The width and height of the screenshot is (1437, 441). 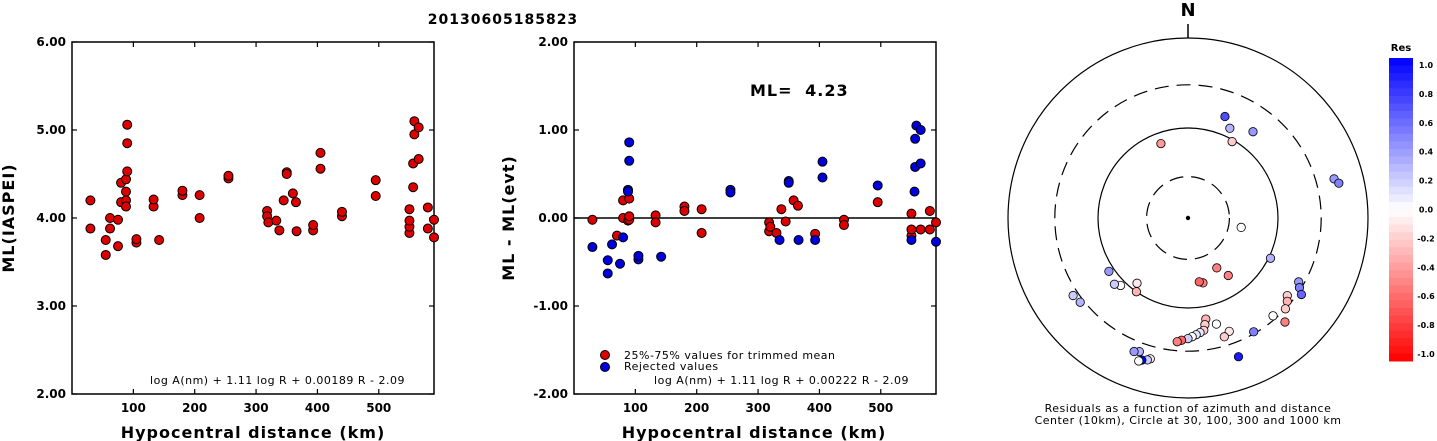 I want to click on y-tick-label: -2.00, so click(x=550, y=394).